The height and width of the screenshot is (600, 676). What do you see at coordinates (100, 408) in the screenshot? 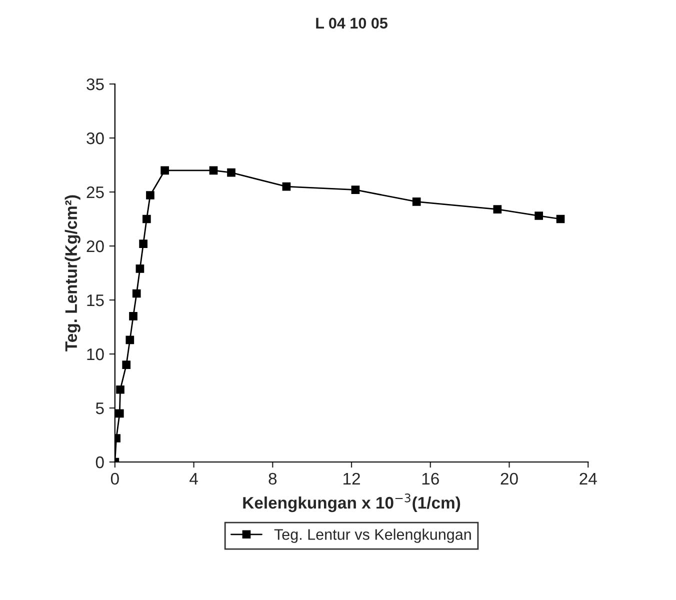
I see `y-tick-label: 5` at bounding box center [100, 408].